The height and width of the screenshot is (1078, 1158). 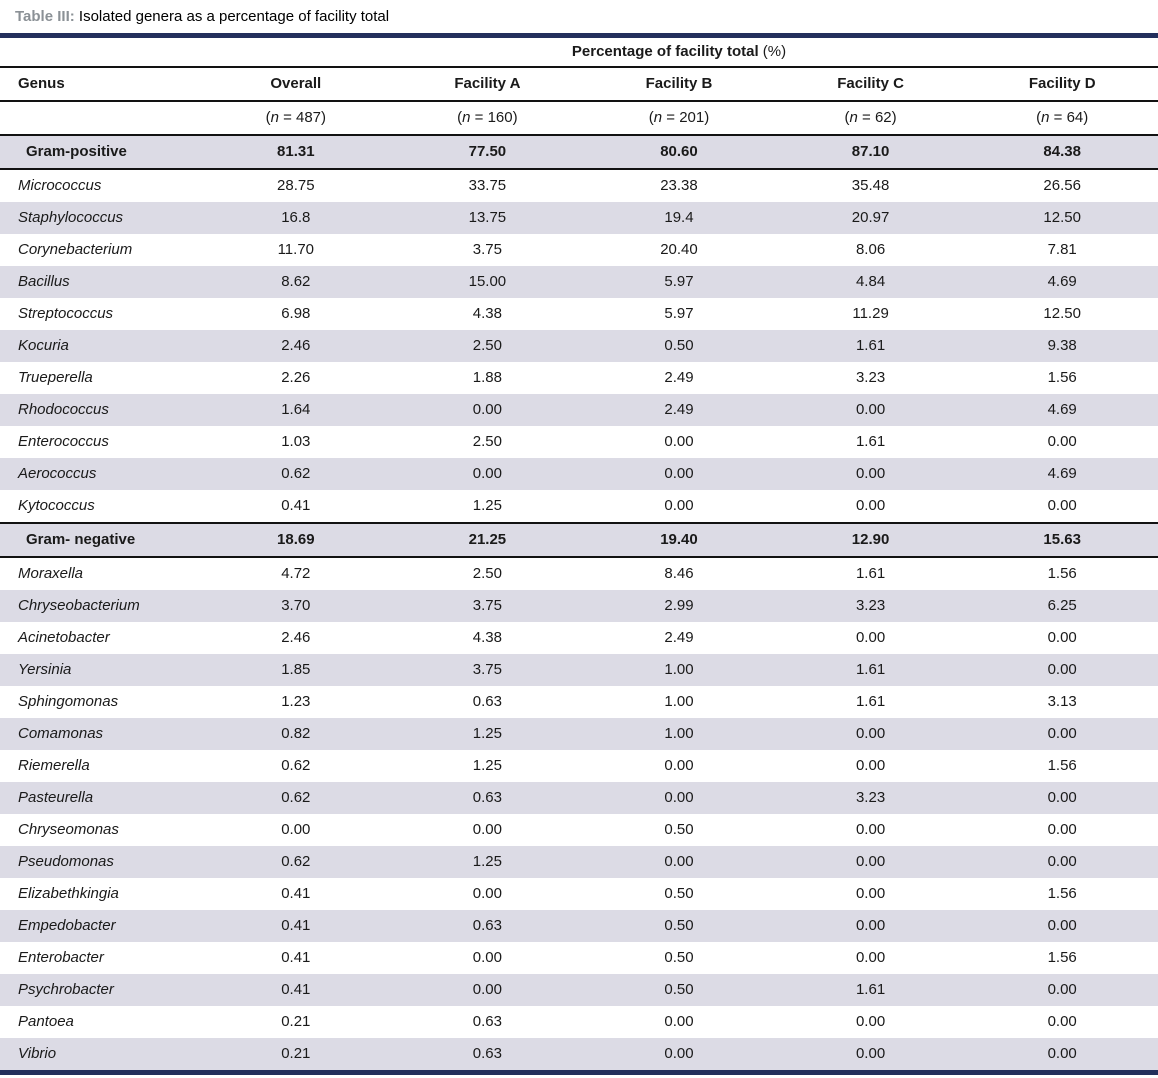 What do you see at coordinates (1062, 249) in the screenshot?
I see `value-cell: 7.81` at bounding box center [1062, 249].